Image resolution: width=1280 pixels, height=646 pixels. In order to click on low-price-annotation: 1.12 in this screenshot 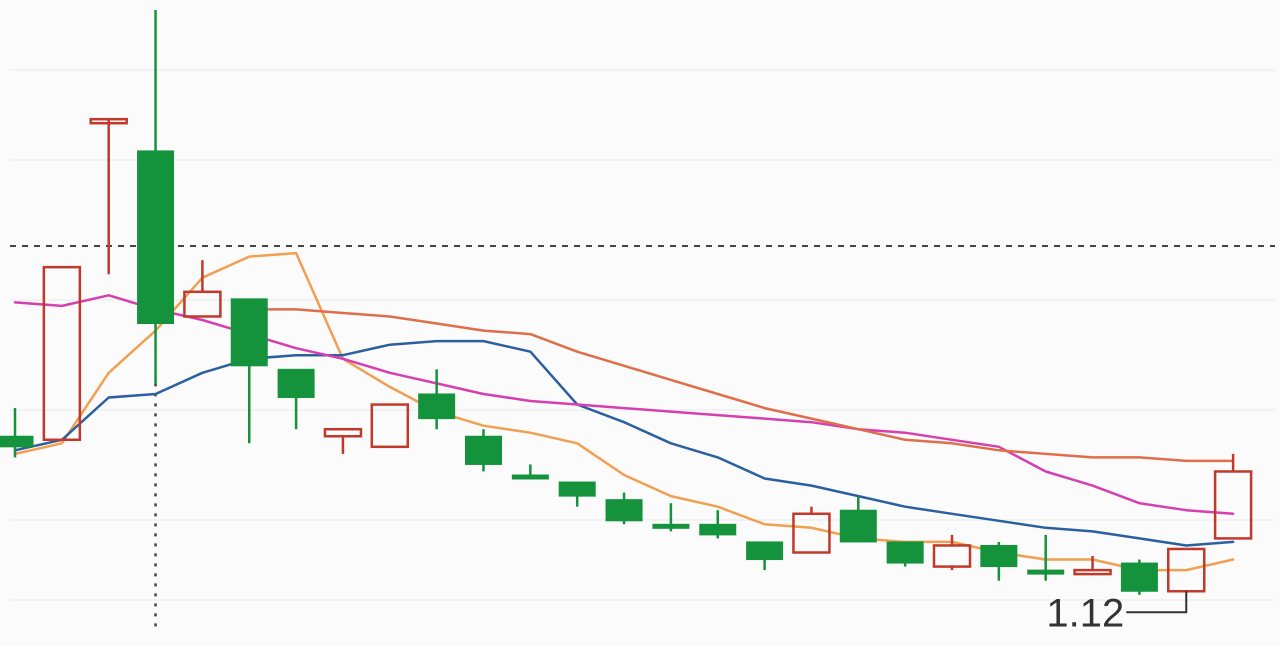, I will do `click(1117, 613)`.